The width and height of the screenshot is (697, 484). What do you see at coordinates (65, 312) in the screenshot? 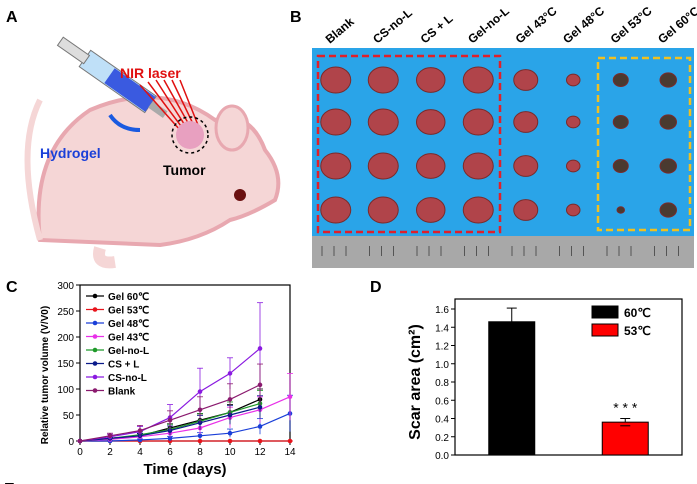
I see `y-tick-label: 250` at bounding box center [65, 312].